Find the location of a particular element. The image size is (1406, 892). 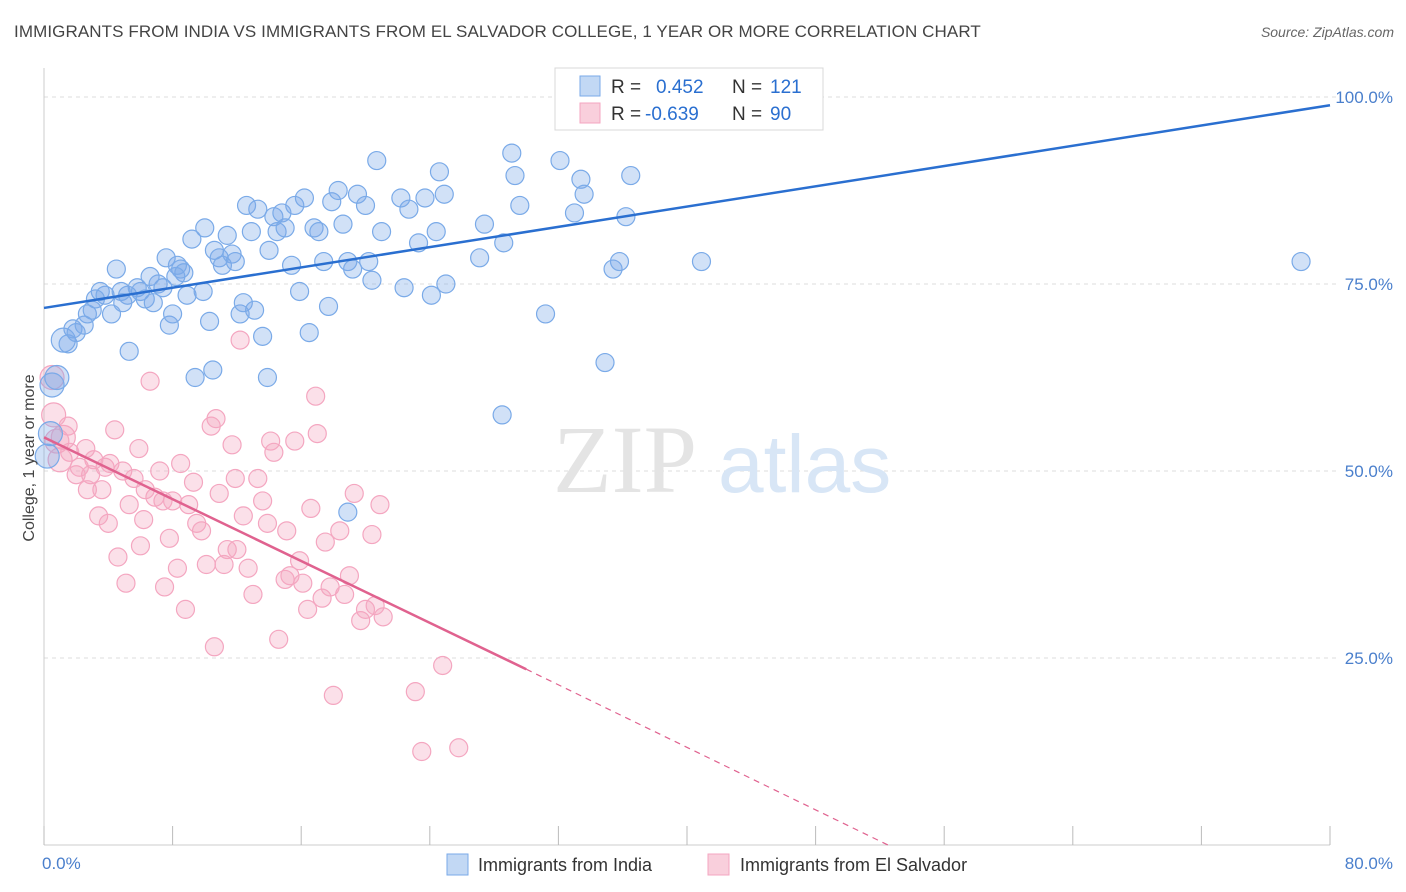

legend-india-r-value: 0.452 is located at coordinates (680, 87).